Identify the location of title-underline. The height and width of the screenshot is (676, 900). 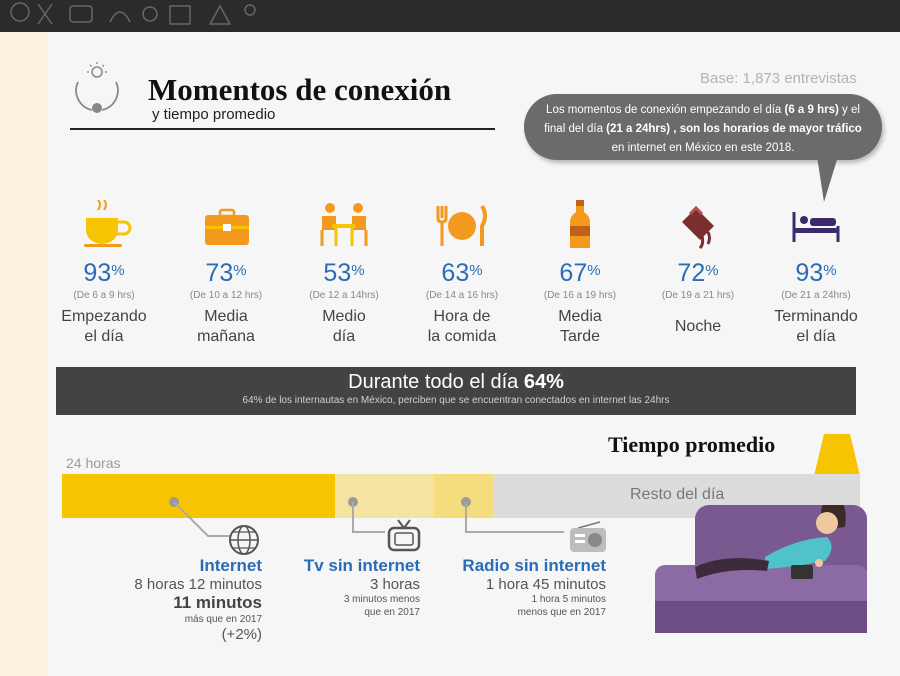
(282, 129).